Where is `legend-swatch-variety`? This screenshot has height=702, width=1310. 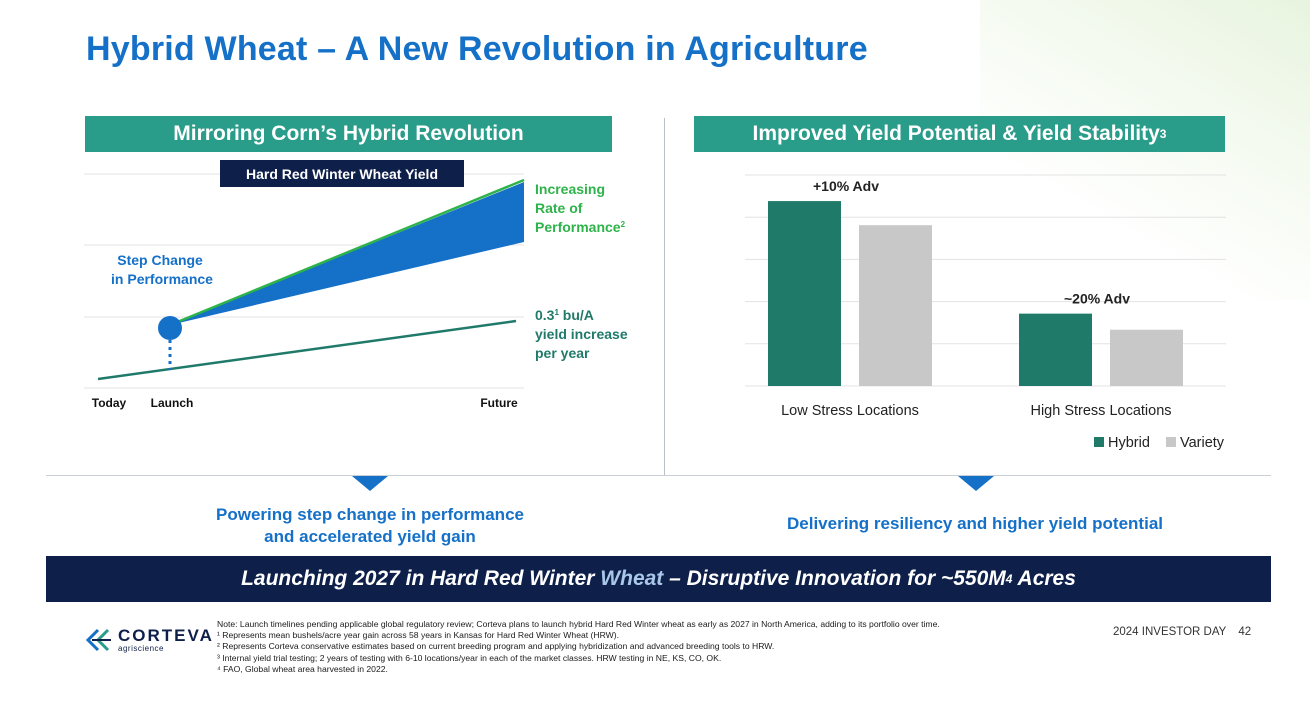
legend-swatch-variety is located at coordinates (1171, 442).